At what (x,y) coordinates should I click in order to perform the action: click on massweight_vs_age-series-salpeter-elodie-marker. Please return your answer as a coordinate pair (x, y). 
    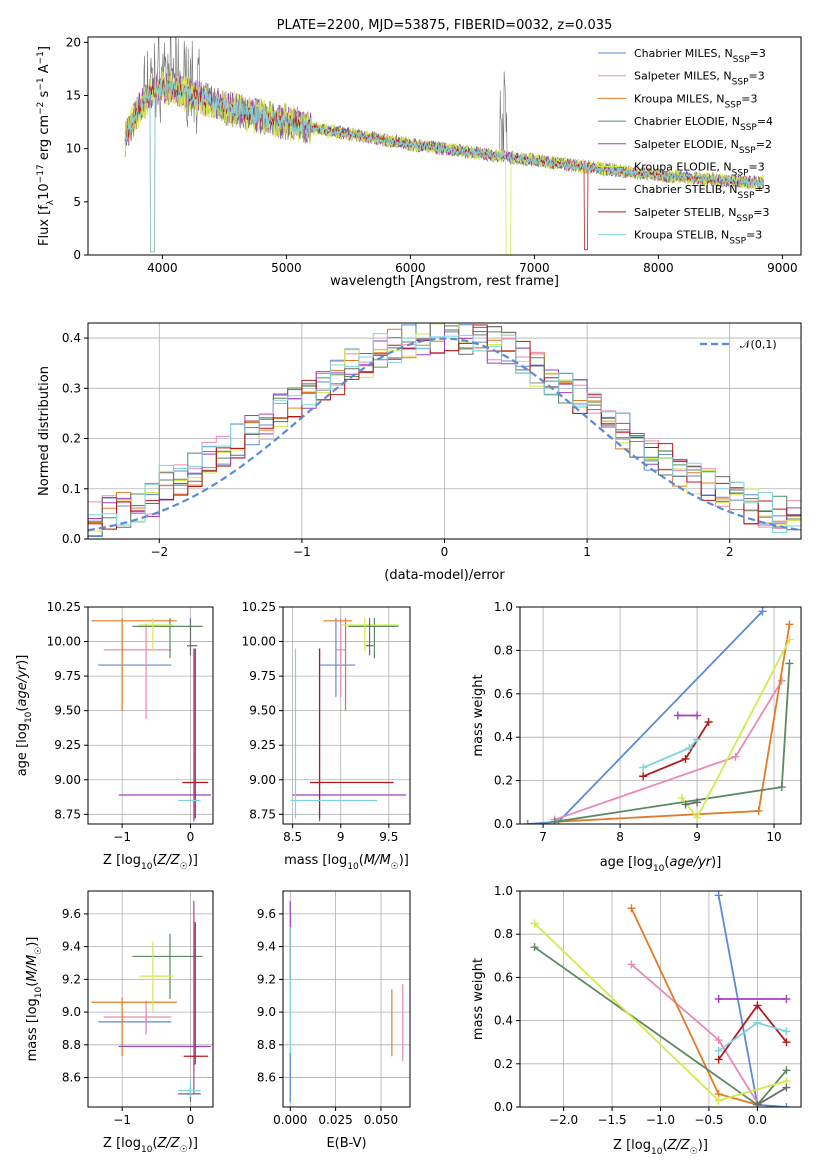
    Looking at the image, I should click on (697, 715).